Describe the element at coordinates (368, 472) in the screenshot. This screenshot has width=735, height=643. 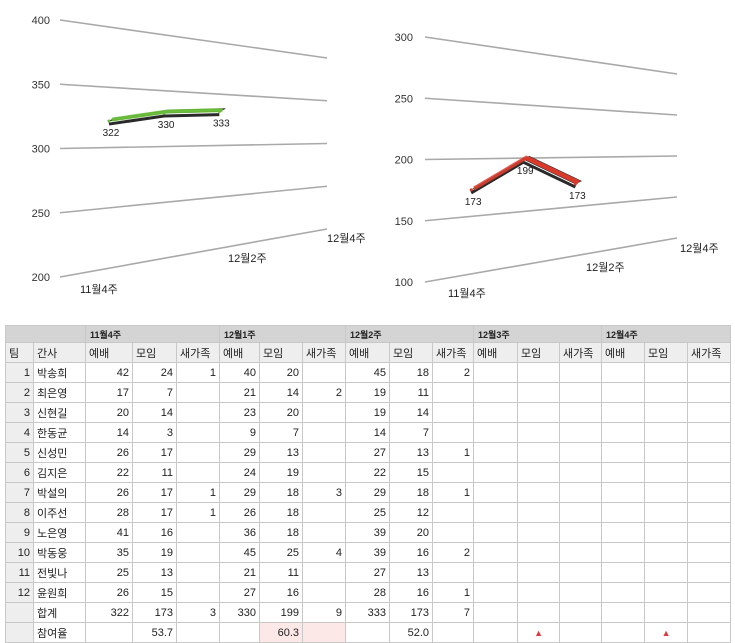
I see `value-cell: 22` at that location.